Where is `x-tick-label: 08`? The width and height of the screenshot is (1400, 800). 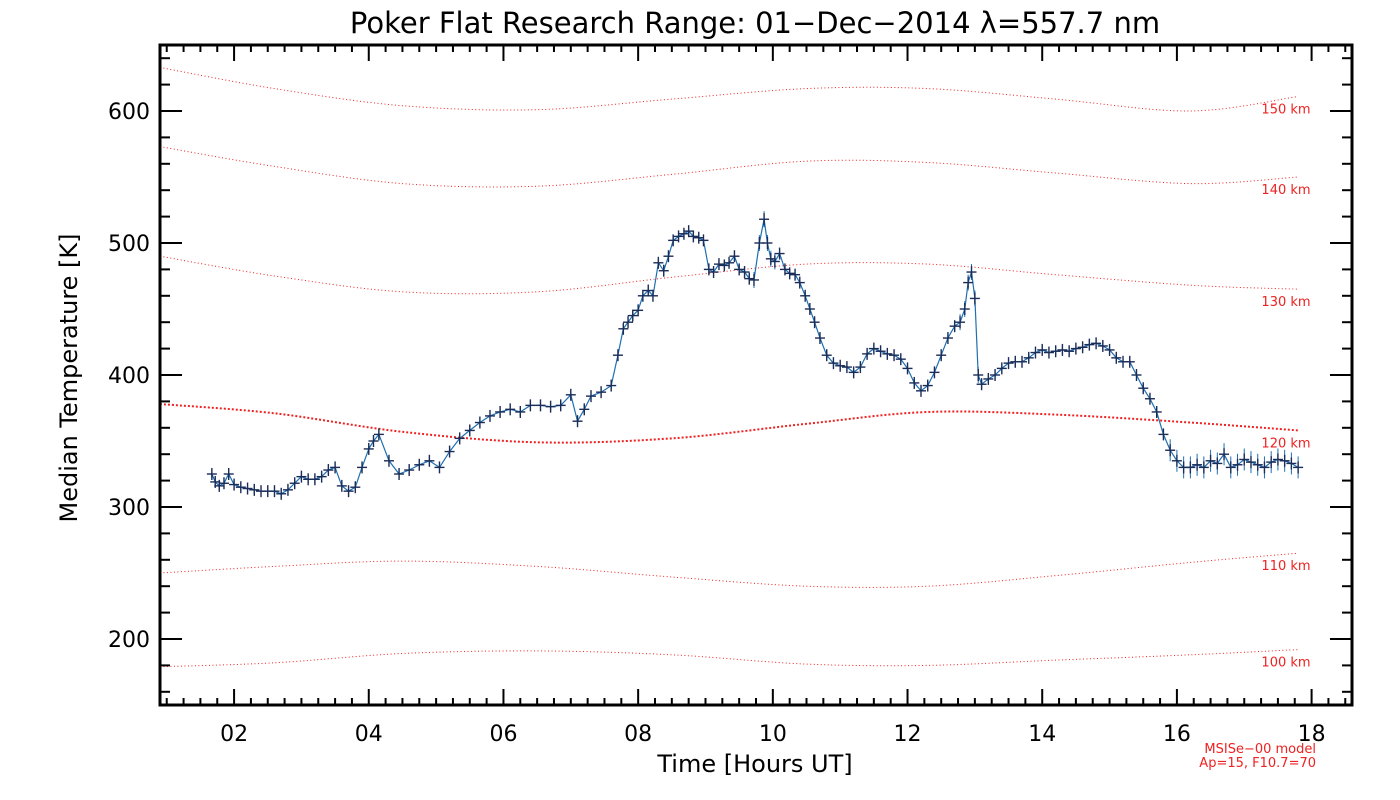 x-tick-label: 08 is located at coordinates (638, 734).